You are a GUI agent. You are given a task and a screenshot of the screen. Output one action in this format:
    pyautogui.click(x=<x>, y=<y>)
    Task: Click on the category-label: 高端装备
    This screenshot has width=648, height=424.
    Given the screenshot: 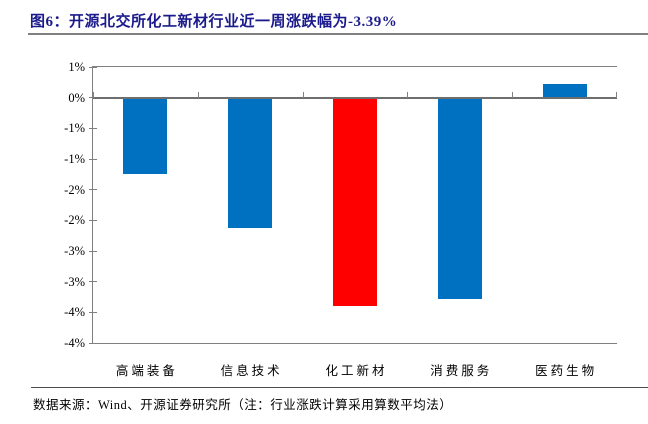 What is the action you would take?
    pyautogui.click(x=146, y=371)
    